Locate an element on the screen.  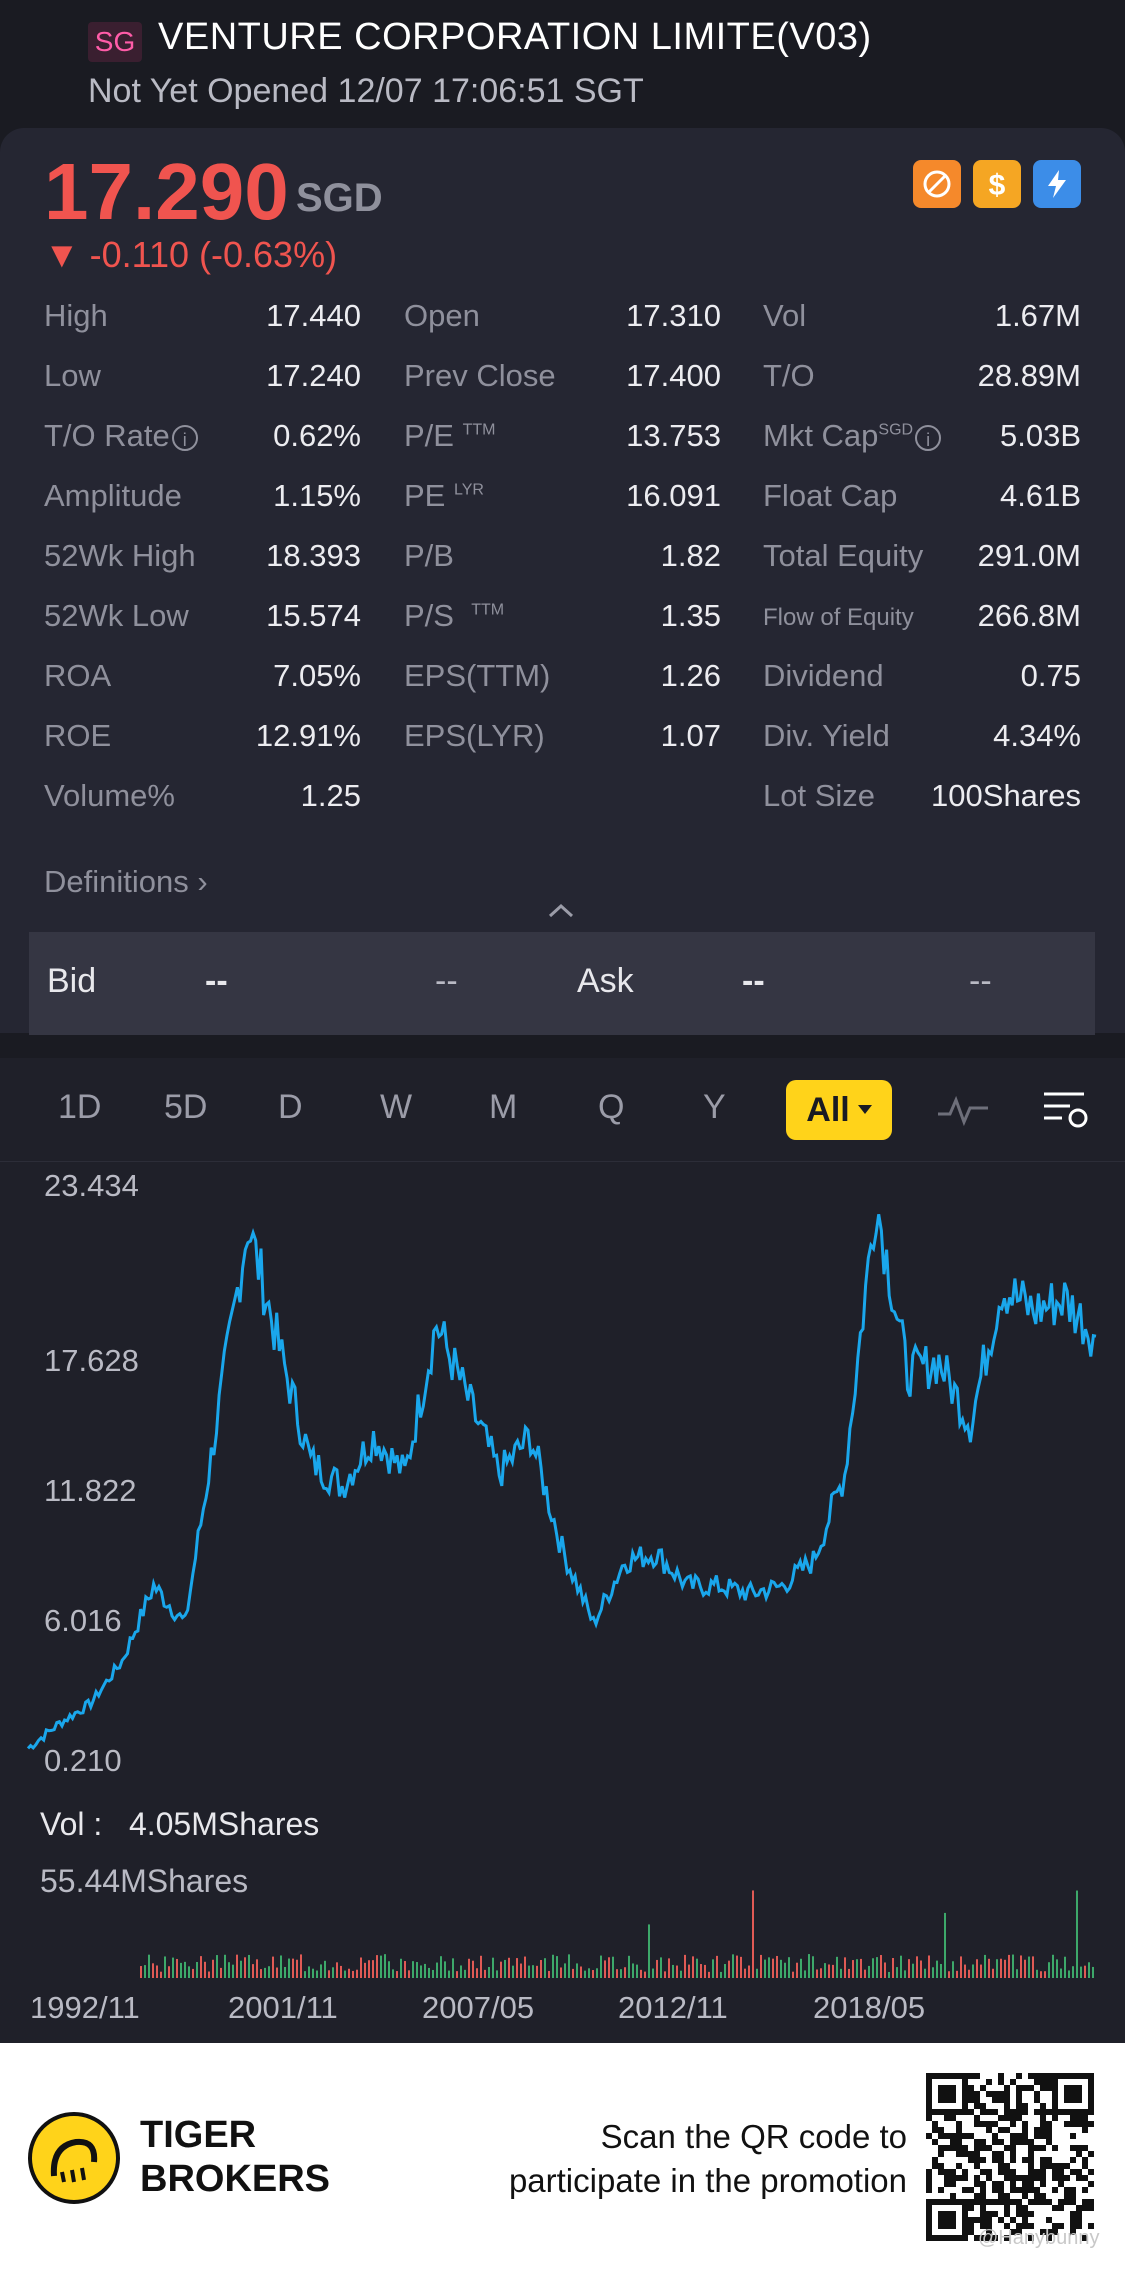
stat-label: EPS(LYR) is located at coordinates (474, 735).